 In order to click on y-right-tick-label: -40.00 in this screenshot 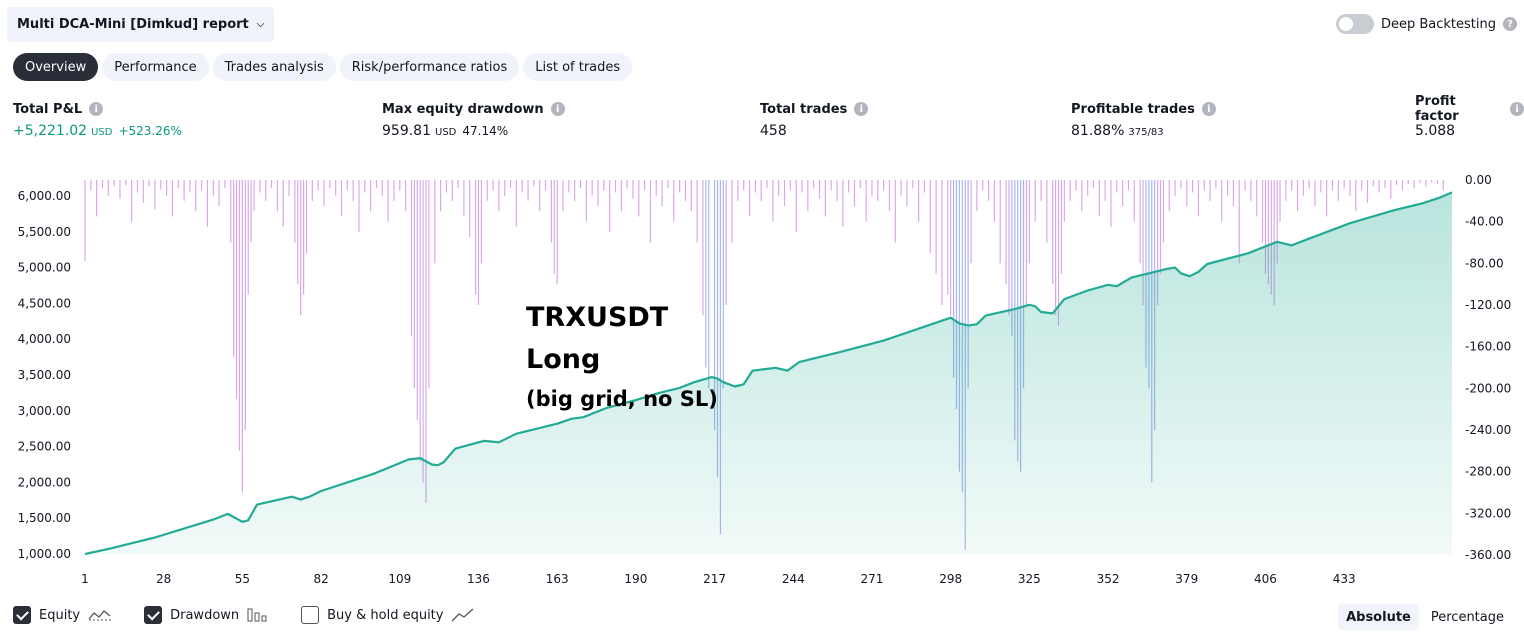, I will do `click(1484, 222)`.